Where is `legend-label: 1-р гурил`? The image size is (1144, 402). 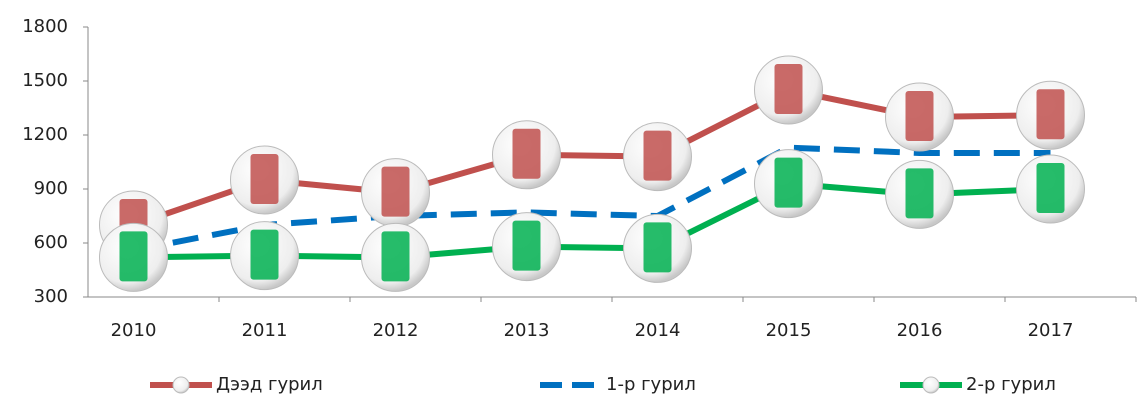 legend-label: 1-р гурил is located at coordinates (651, 384).